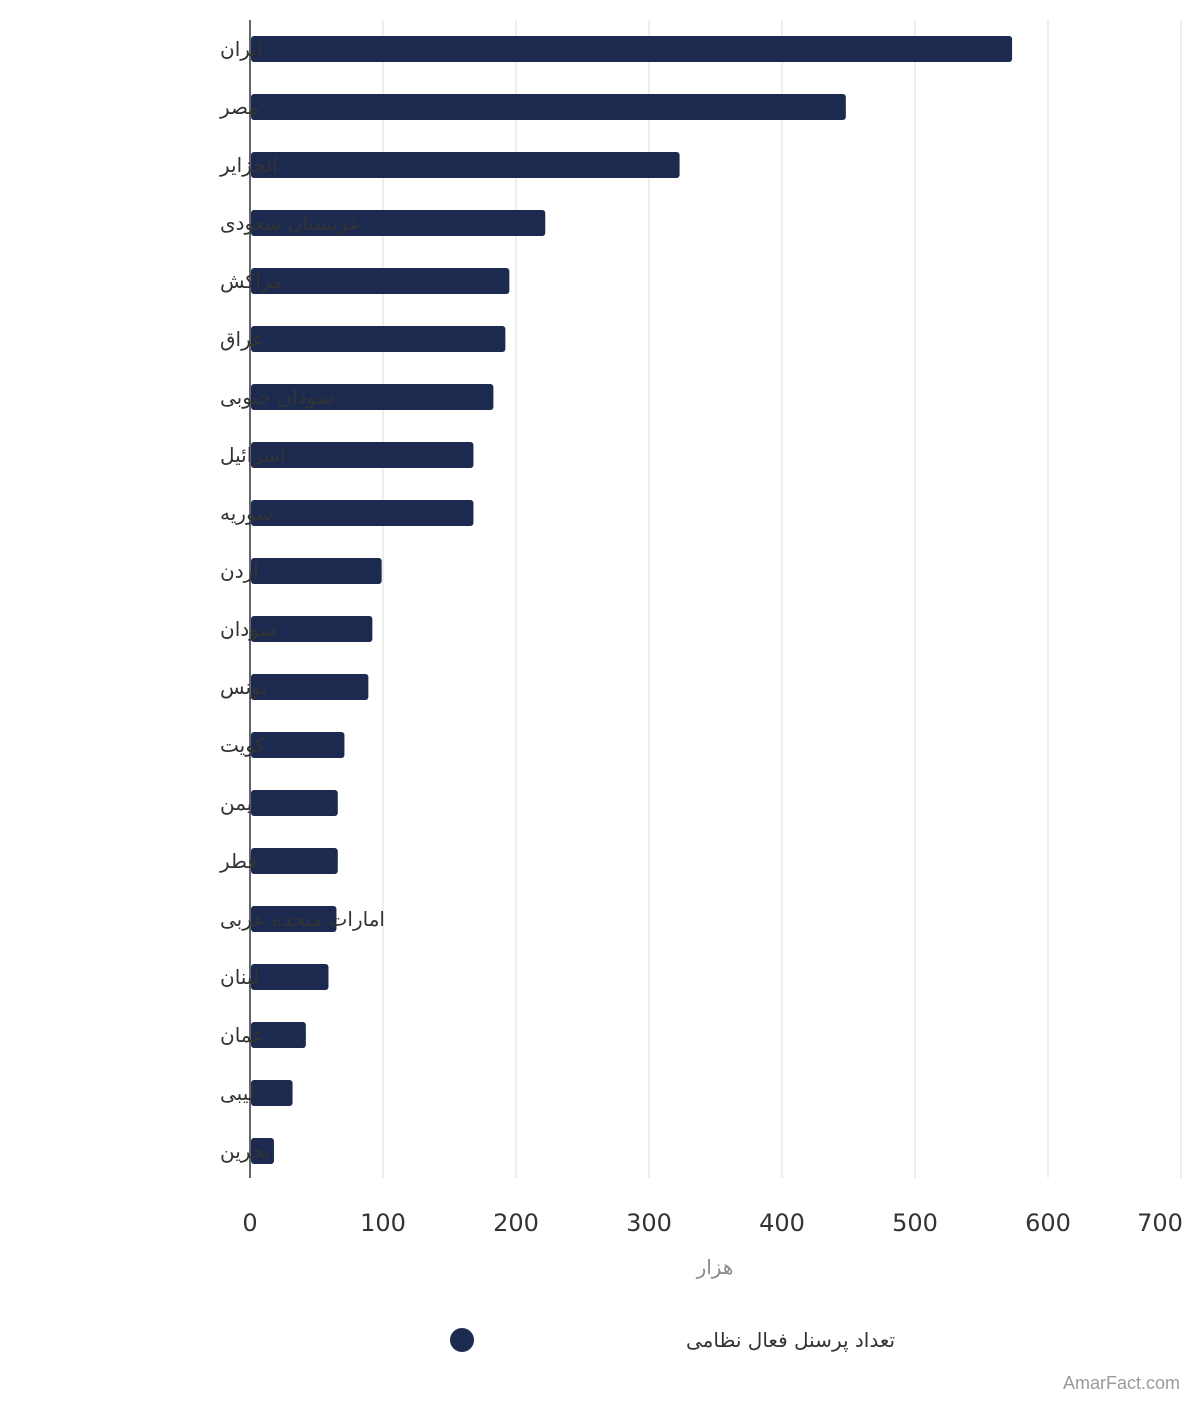 Image resolution: width=1200 pixels, height=1404 pixels. I want to click on category-label: عراق, so click(242, 339).